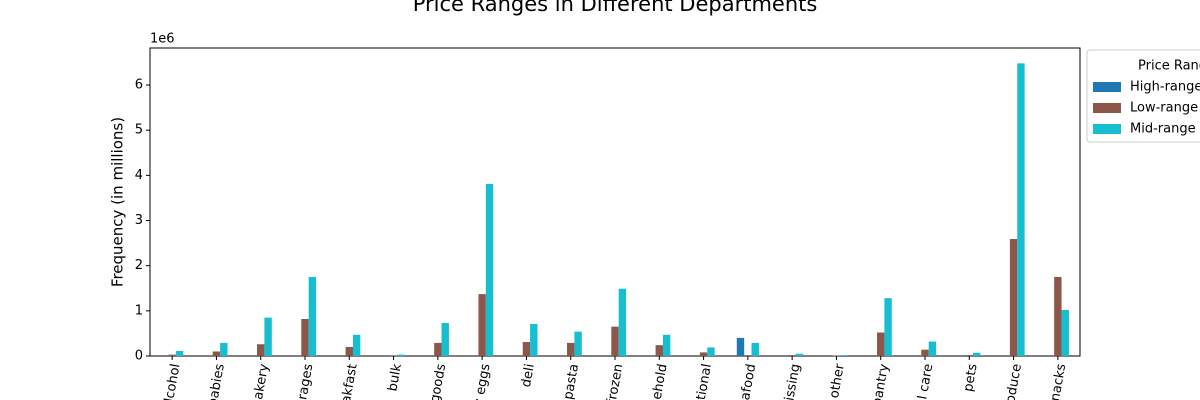  I want to click on x-tick-label: meat seafood, so click(744, 381).